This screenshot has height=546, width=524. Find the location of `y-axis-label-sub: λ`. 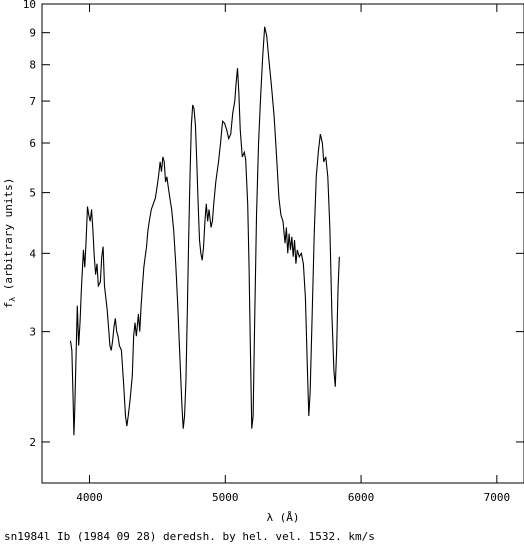

y-axis-label-sub: λ is located at coordinates (12, 299).